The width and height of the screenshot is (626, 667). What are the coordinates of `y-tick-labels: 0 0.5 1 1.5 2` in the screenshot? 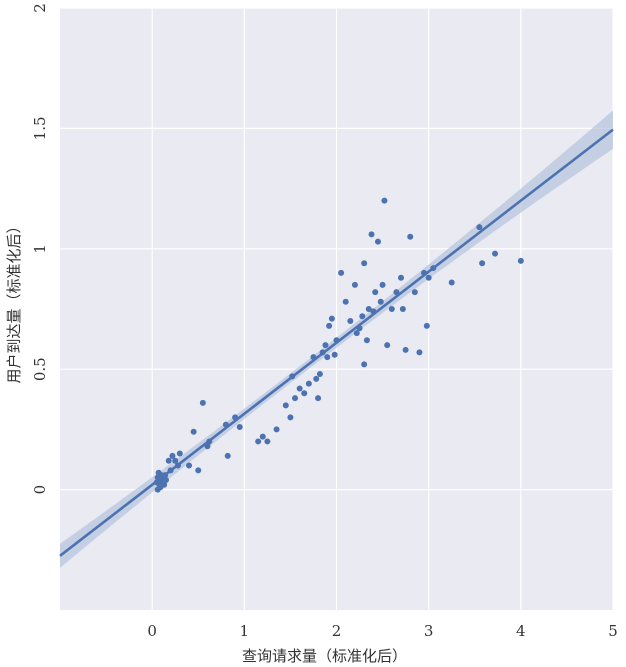 It's located at (40, 248).